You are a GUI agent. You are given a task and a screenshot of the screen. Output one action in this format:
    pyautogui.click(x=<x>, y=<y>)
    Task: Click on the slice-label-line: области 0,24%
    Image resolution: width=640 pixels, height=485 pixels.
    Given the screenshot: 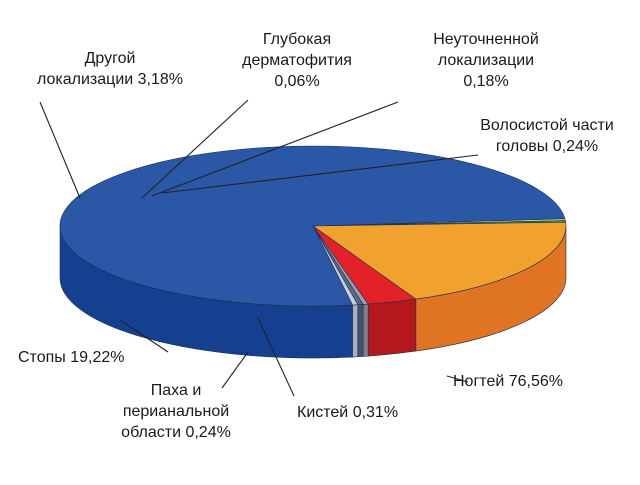 What is the action you would take?
    pyautogui.click(x=176, y=432)
    